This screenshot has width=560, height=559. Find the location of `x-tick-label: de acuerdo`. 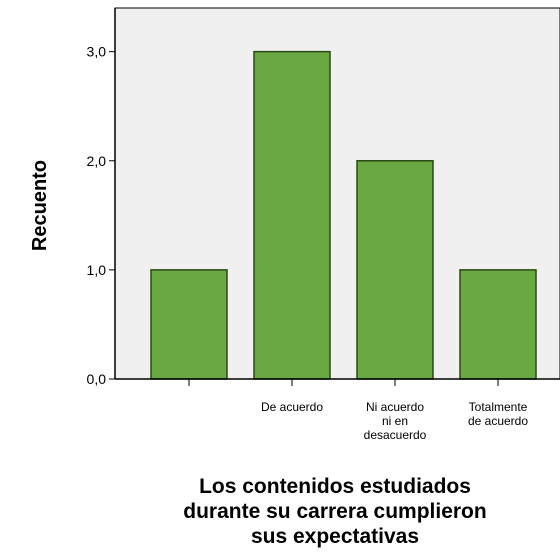

x-tick-label: de acuerdo is located at coordinates (498, 421).